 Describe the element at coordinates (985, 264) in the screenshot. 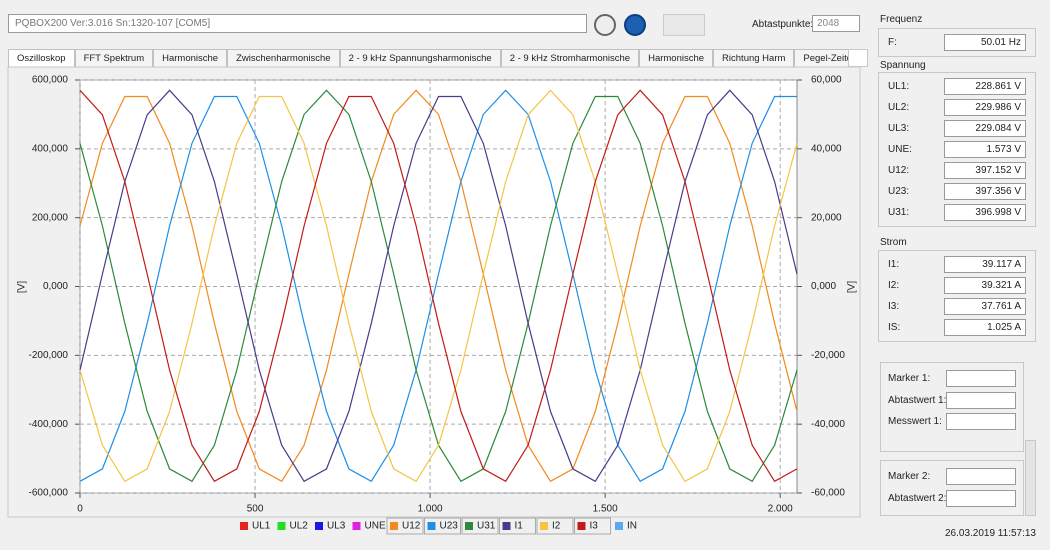

I see `value-field: 39.117 A` at that location.